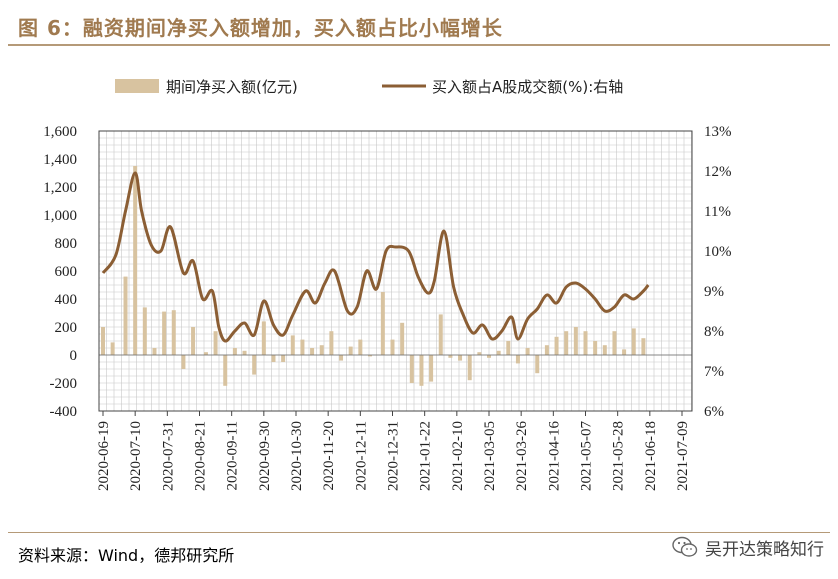 This screenshot has width=838, height=579. I want to click on x-tick-12: 2021-03-05, so click(490, 456).